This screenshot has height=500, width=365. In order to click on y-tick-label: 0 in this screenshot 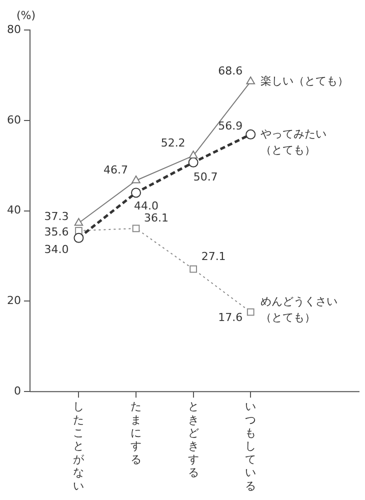, I will do `click(17, 391)`.